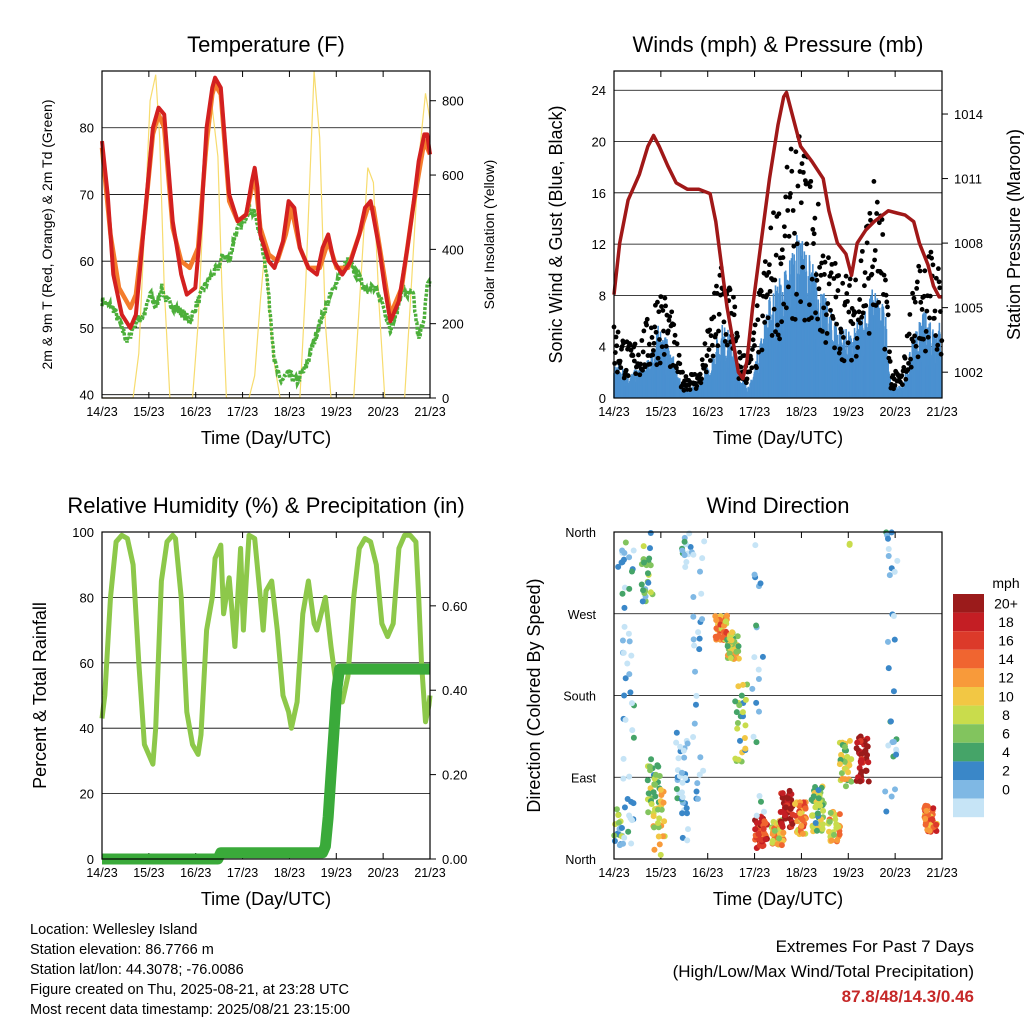  Describe the element at coordinates (778, 263) in the screenshot. I see `wind-gust-series` at that location.